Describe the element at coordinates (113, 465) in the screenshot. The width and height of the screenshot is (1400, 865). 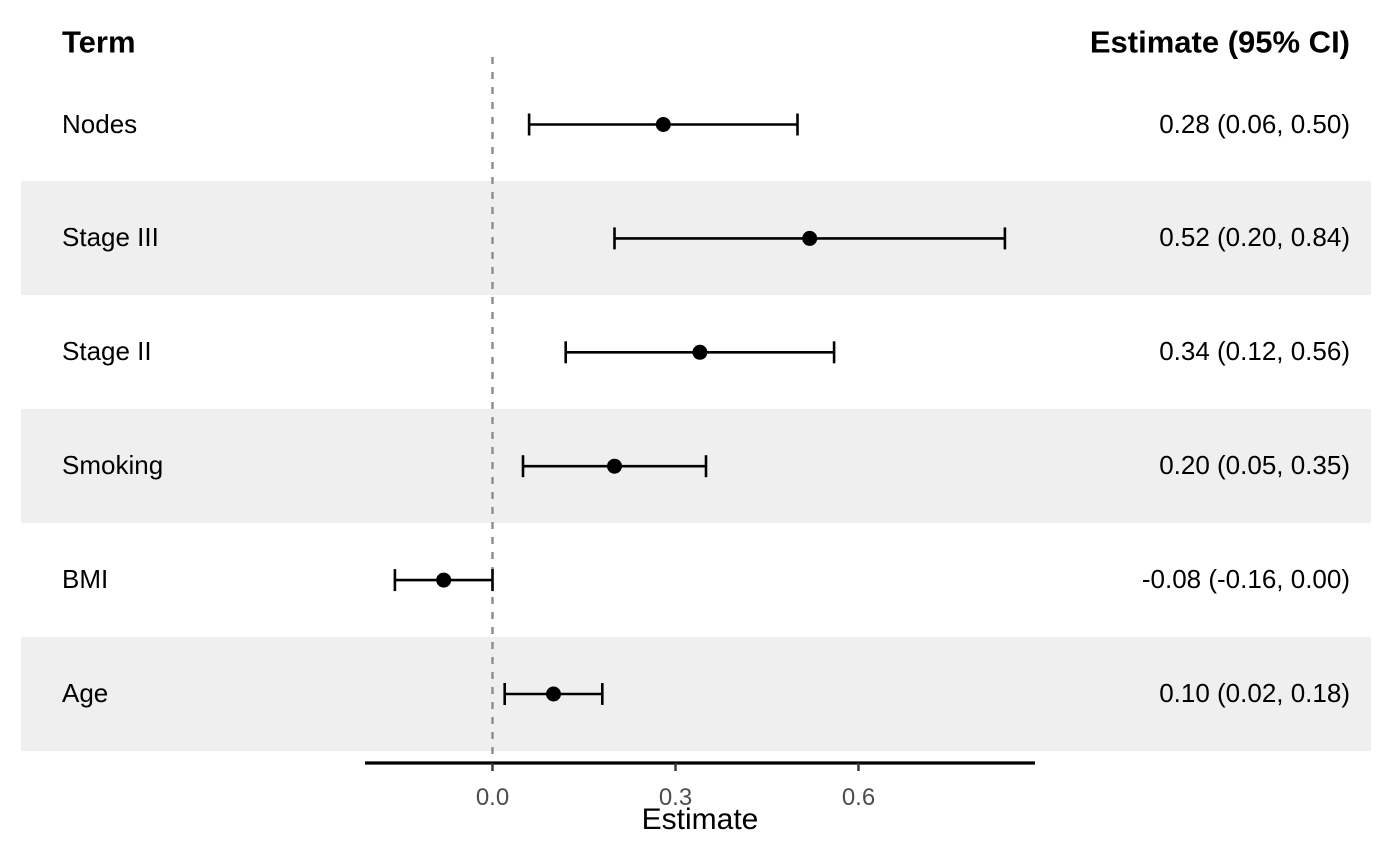
I see `term-label-smoking: Smoking` at that location.